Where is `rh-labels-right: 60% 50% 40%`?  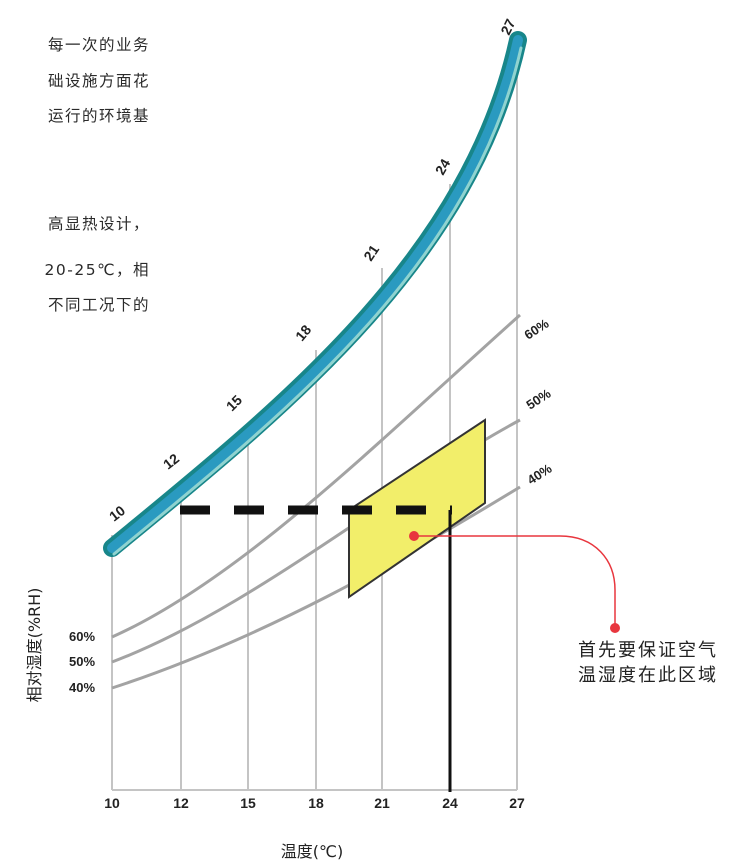 rh-labels-right: 60% 50% 40% is located at coordinates (537, 402).